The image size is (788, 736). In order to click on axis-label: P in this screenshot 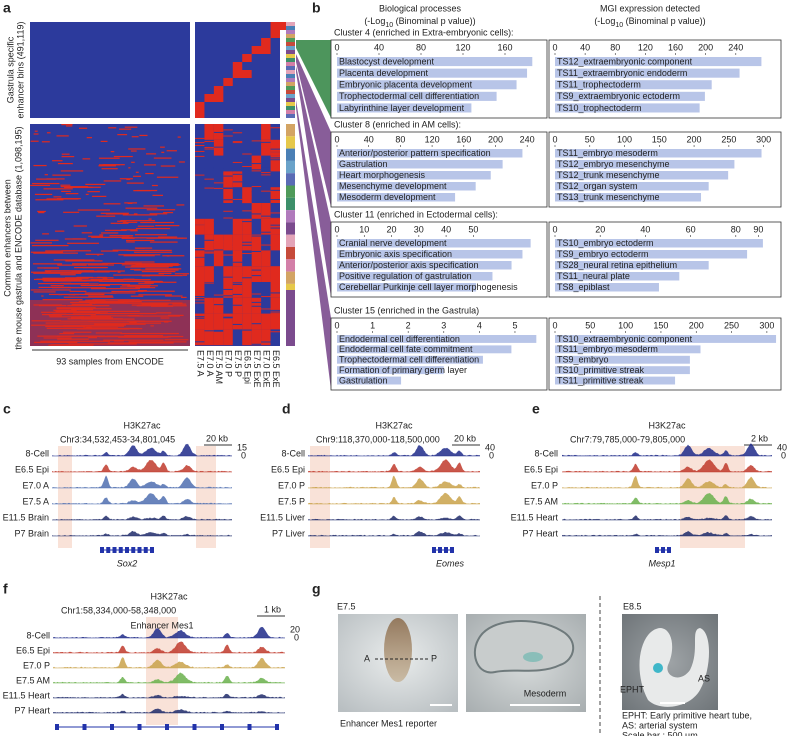, I will do `click(434, 658)`.